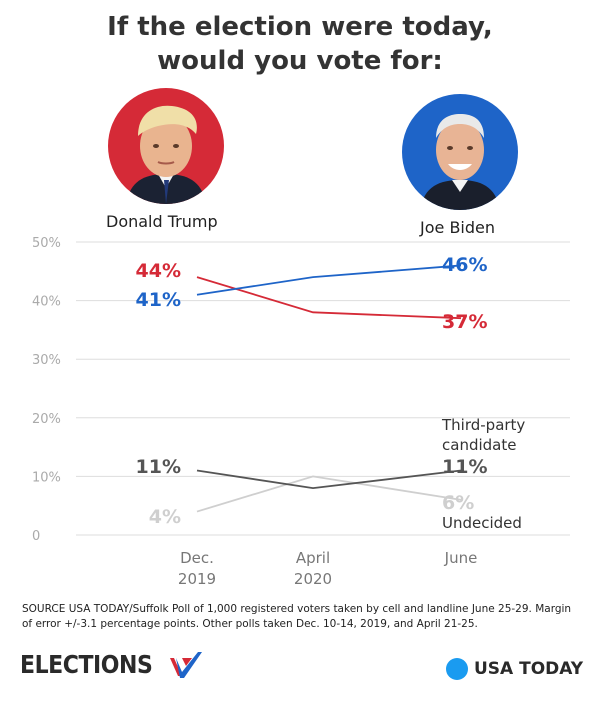  I want to click on undecided-name-label-0: Undecided, so click(482, 523).